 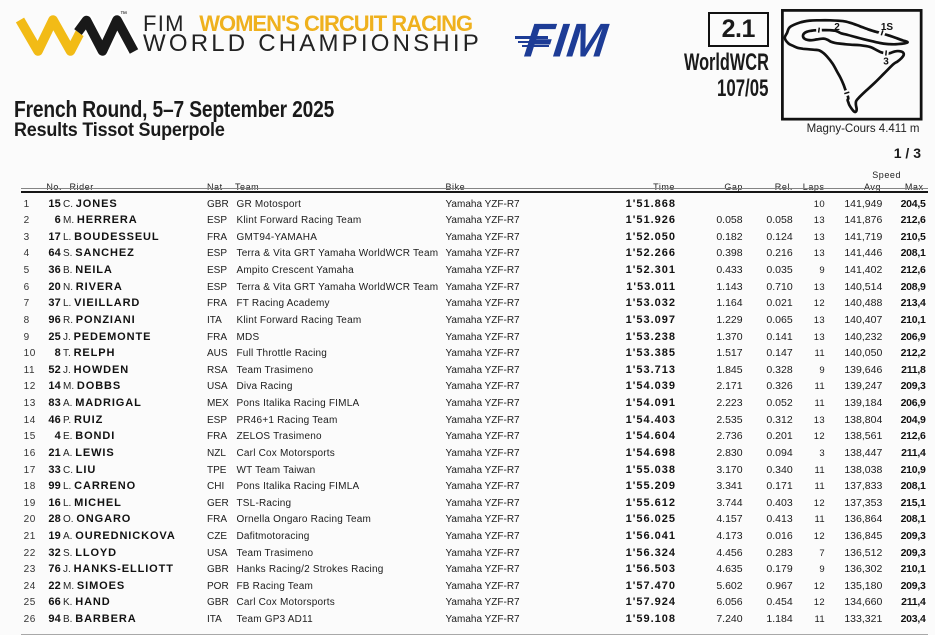 What do you see at coordinates (887, 27) in the screenshot?
I see `svg-text: 1S` at bounding box center [887, 27].